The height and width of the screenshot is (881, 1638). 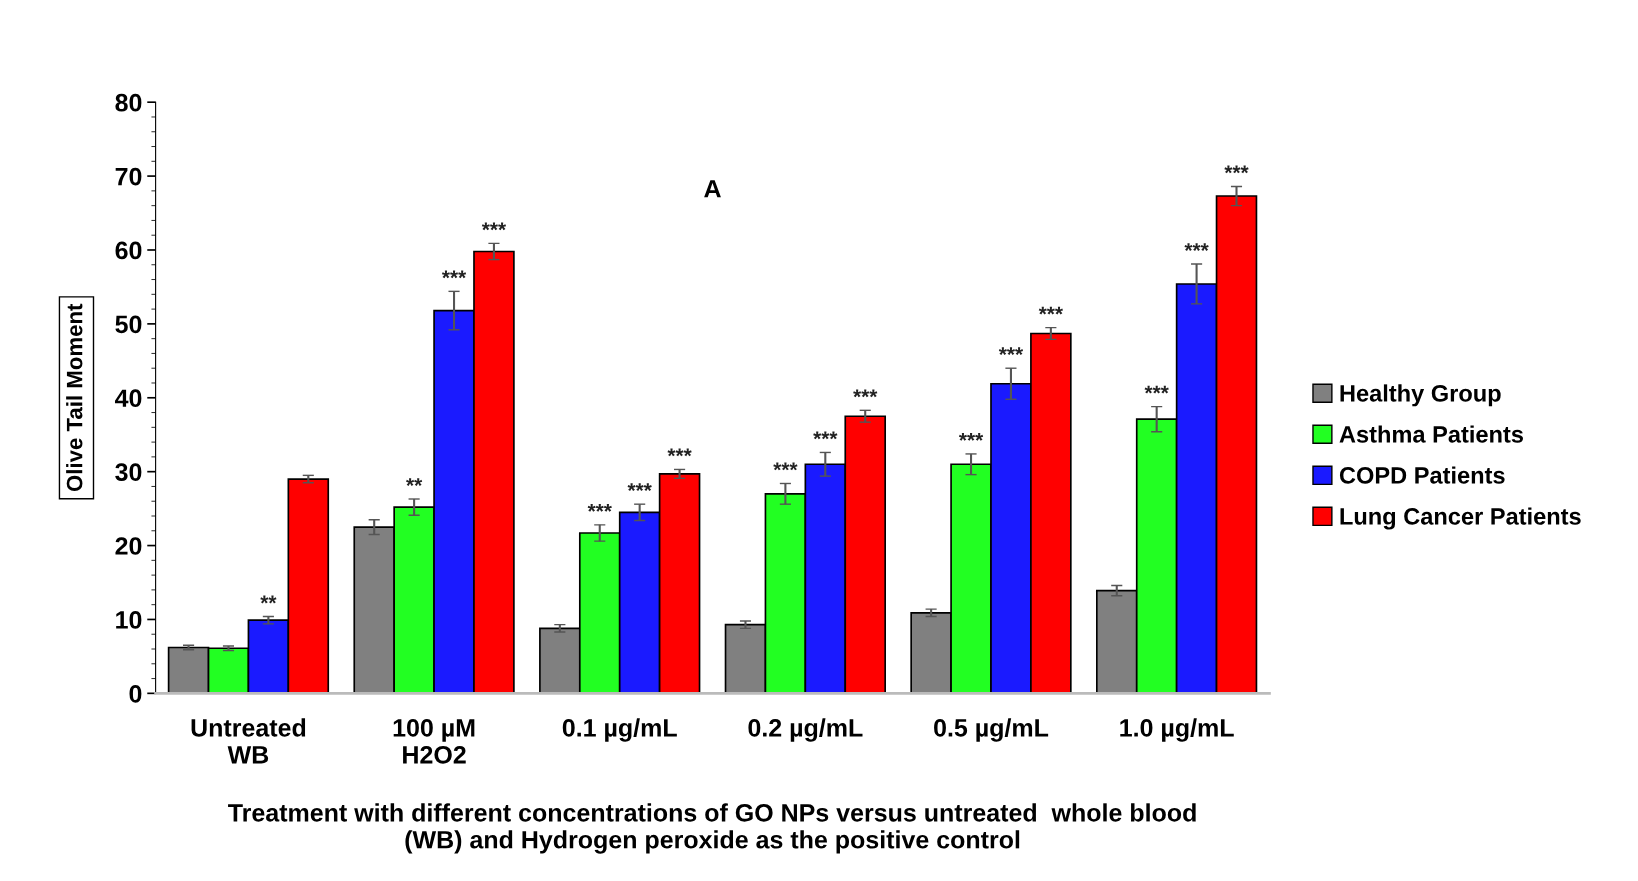 I want to click on y-tick-label: 20, so click(x=128, y=546).